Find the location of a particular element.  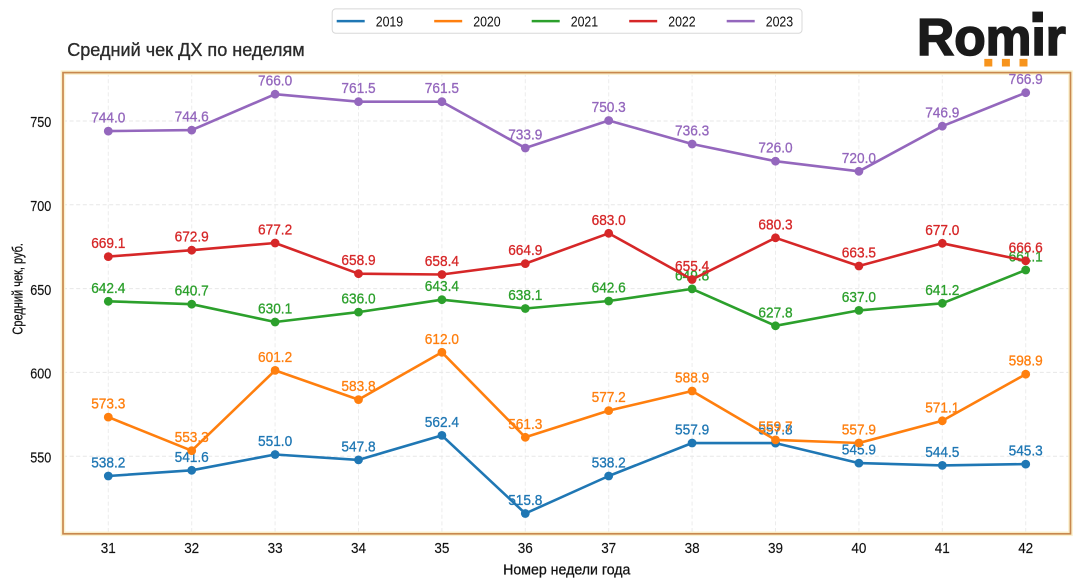

svg-text: 541.6 is located at coordinates (192, 457).